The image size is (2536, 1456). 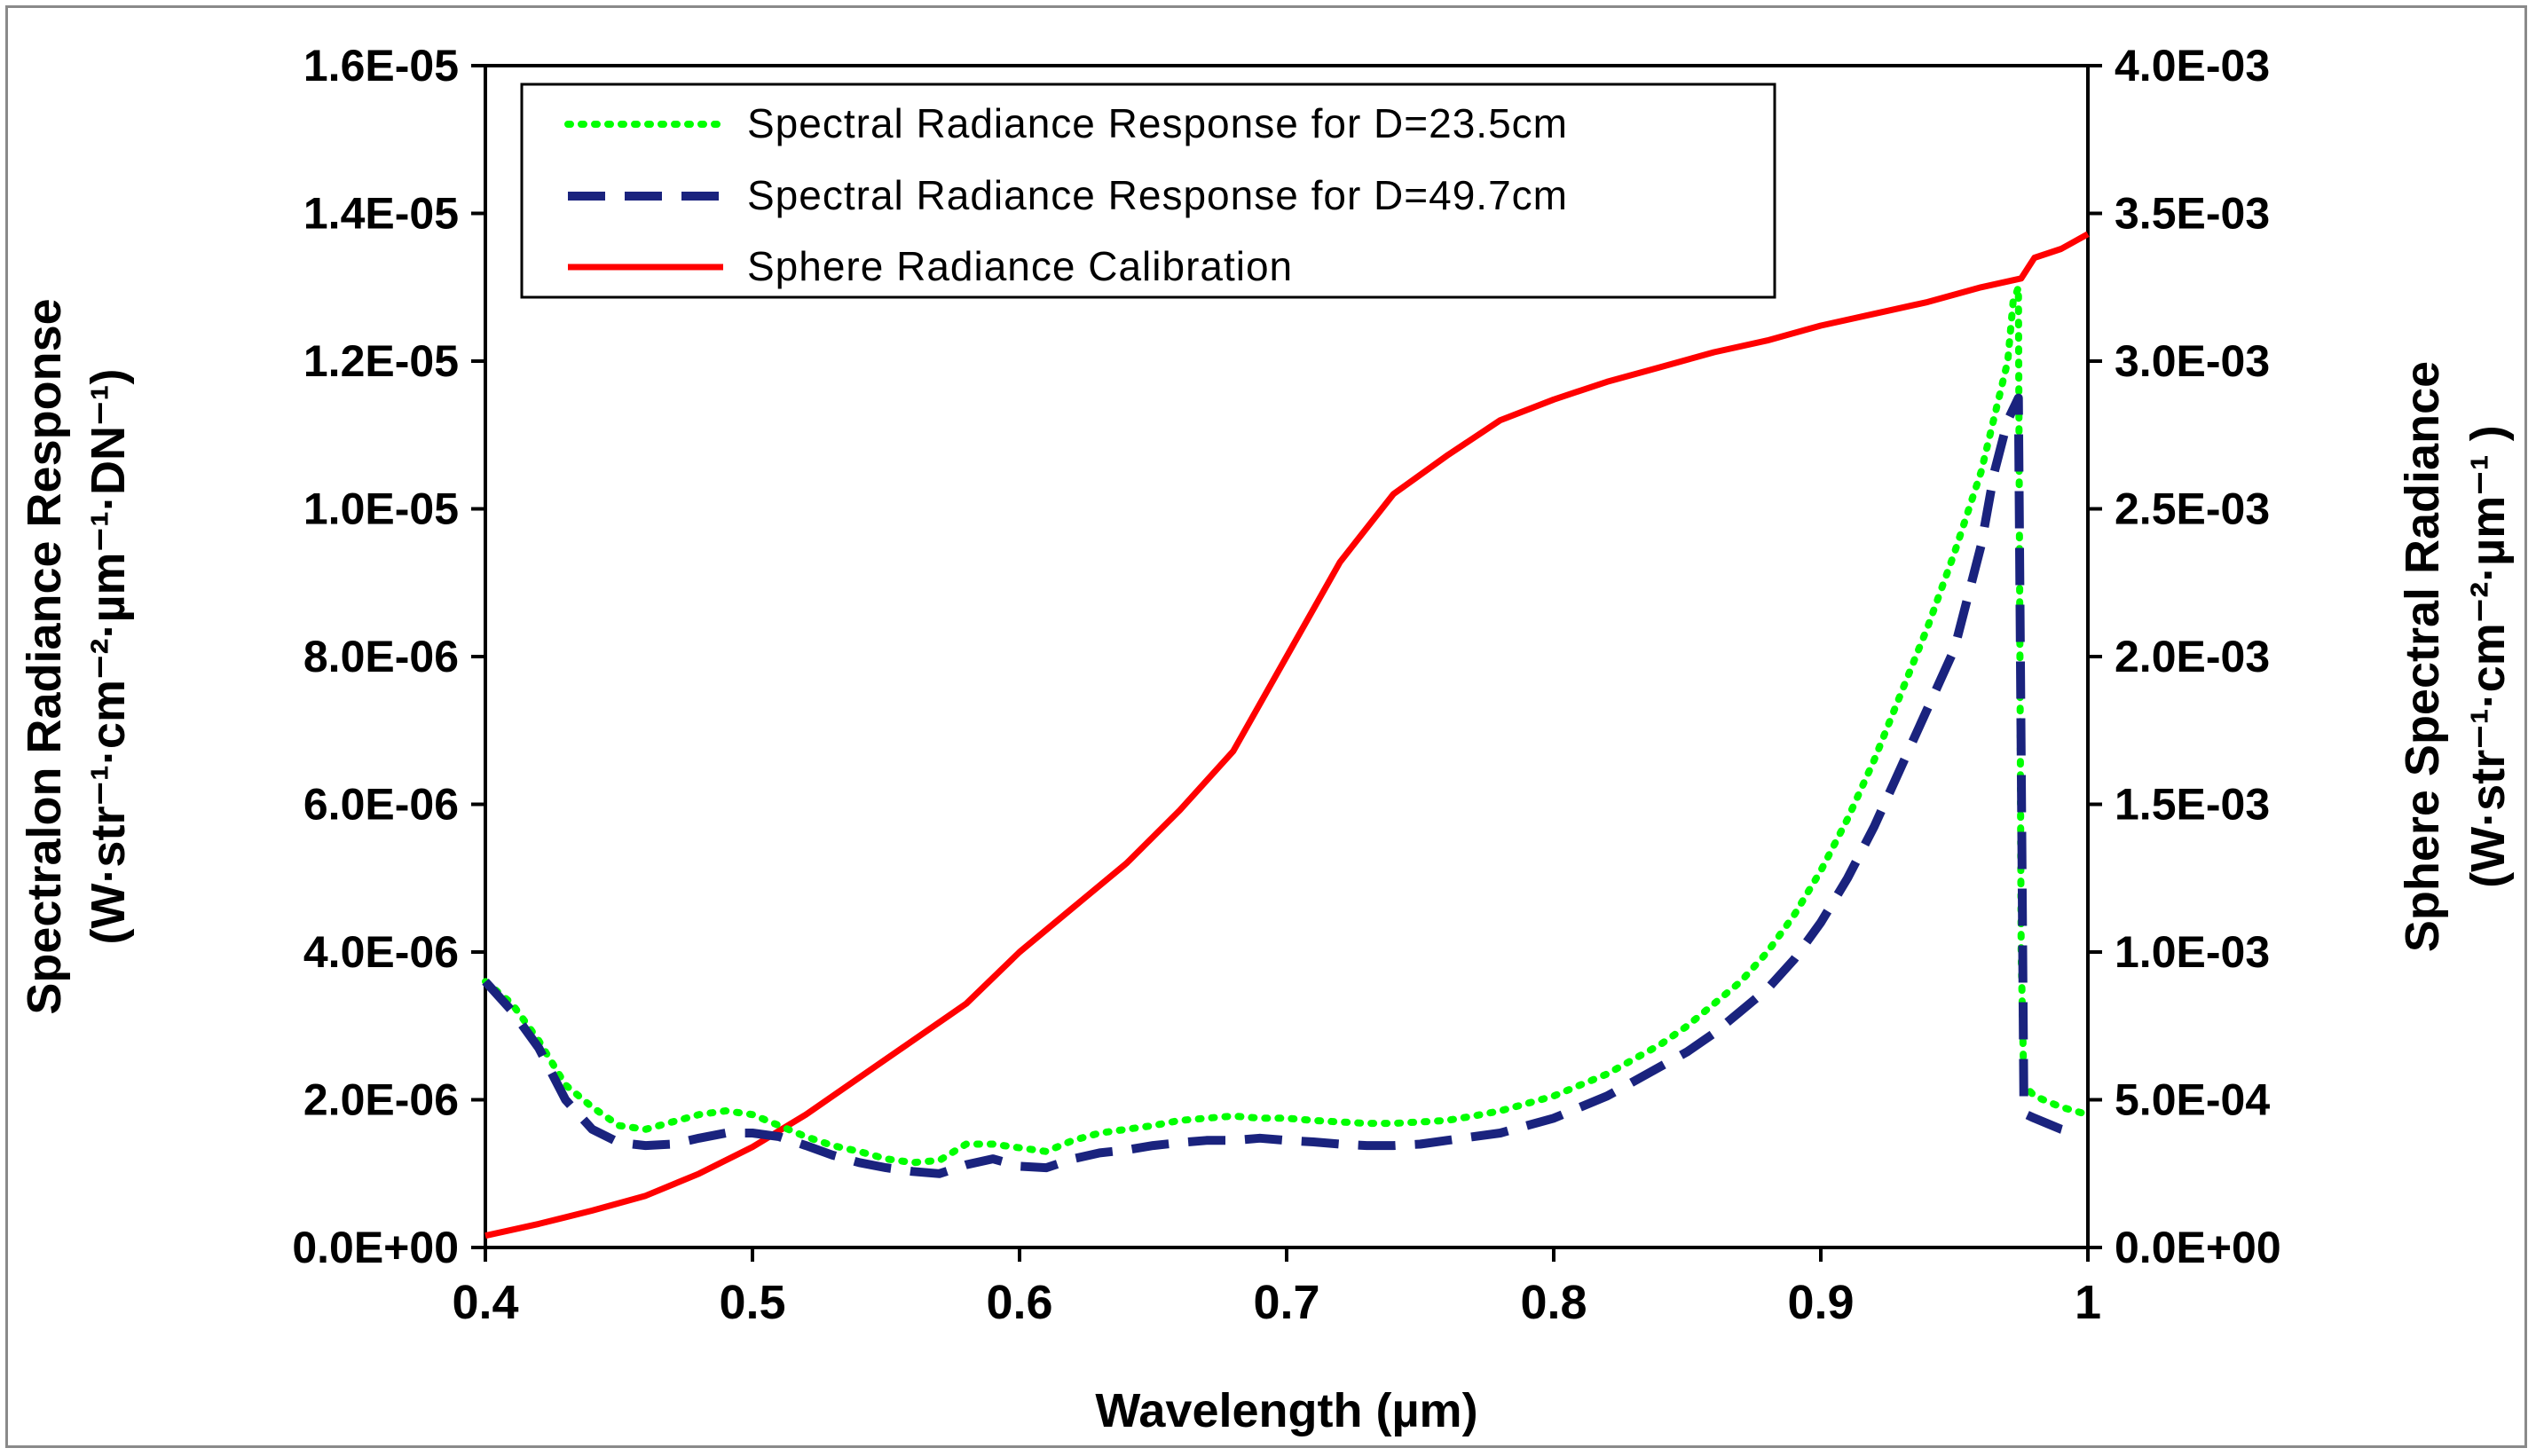 What do you see at coordinates (381, 1100) in the screenshot?
I see `y-left-tick-label: 2.0E-06` at bounding box center [381, 1100].